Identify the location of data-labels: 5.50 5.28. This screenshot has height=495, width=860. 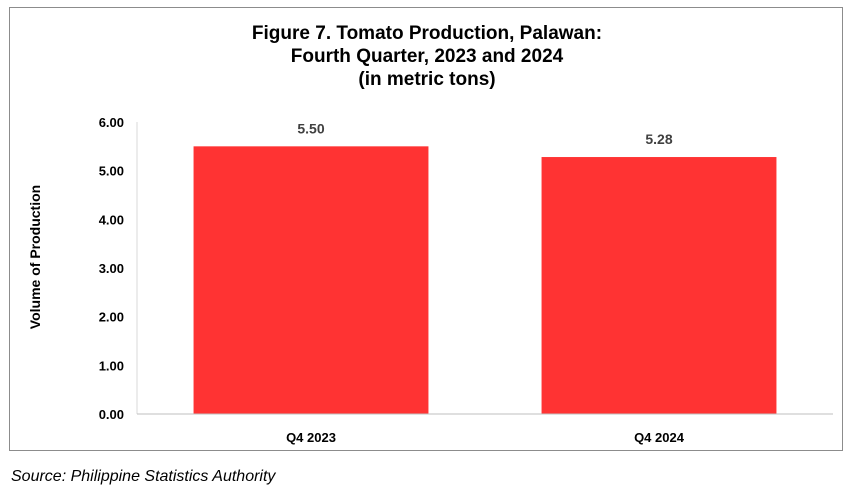
(484, 133).